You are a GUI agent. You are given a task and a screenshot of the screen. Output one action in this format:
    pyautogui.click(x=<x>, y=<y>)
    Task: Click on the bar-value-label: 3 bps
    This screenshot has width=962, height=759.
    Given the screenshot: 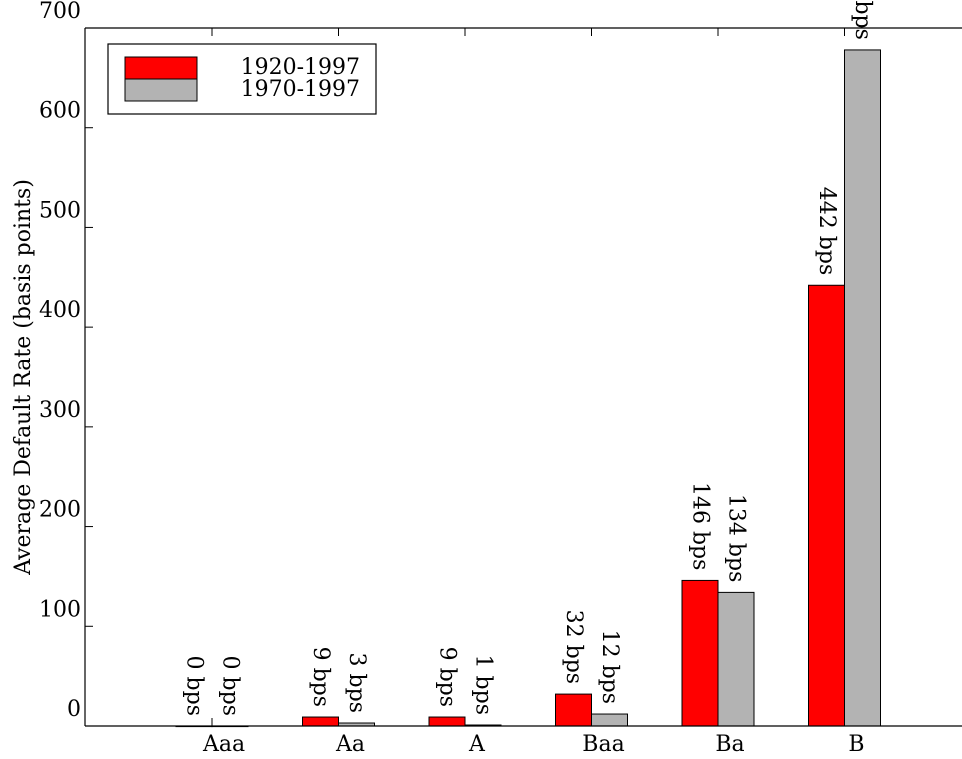 What is the action you would take?
    pyautogui.click(x=356, y=683)
    